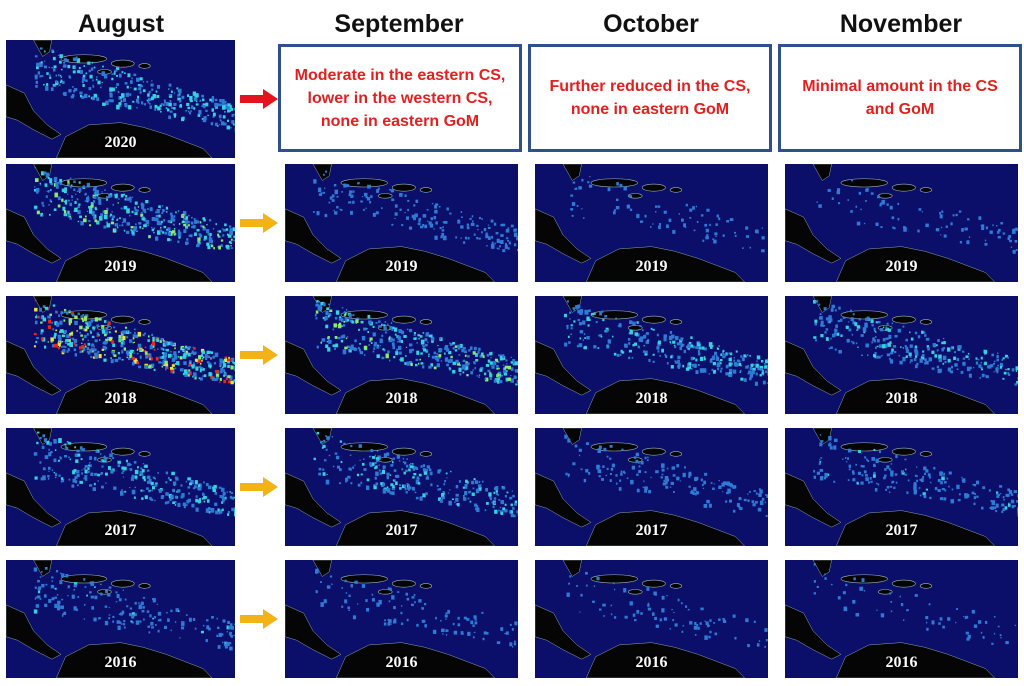  I want to click on column-header-november: November, so click(901, 24).